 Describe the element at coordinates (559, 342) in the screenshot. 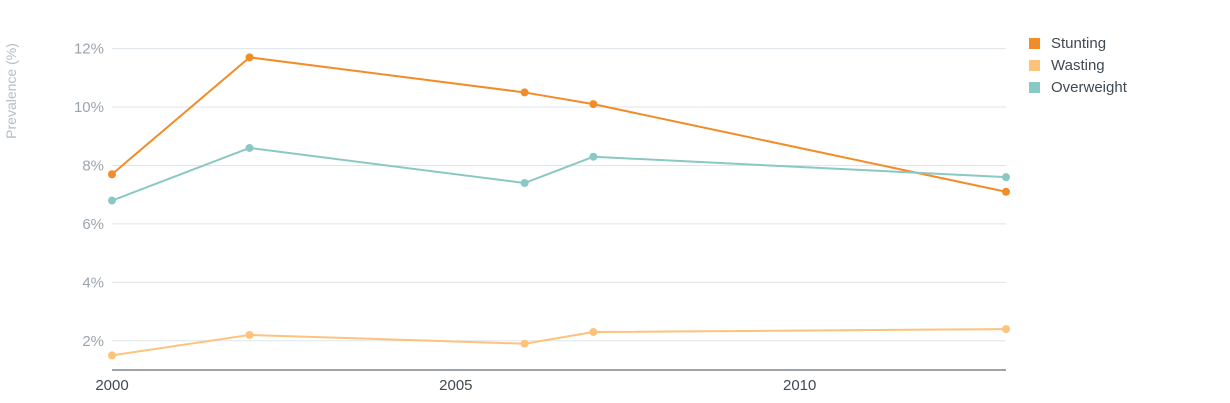

I see `series-wasting` at that location.